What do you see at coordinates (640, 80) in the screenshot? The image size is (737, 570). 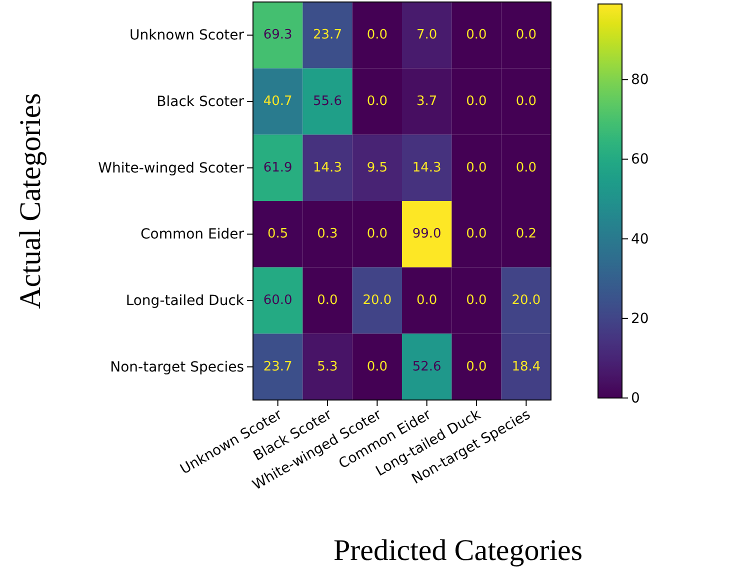 I see `color-bar-label: 80` at bounding box center [640, 80].